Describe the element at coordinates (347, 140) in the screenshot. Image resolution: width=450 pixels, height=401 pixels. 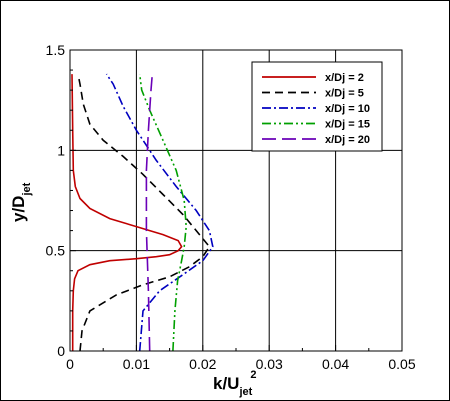
I see `legend-label: x/Dj = 20` at that location.